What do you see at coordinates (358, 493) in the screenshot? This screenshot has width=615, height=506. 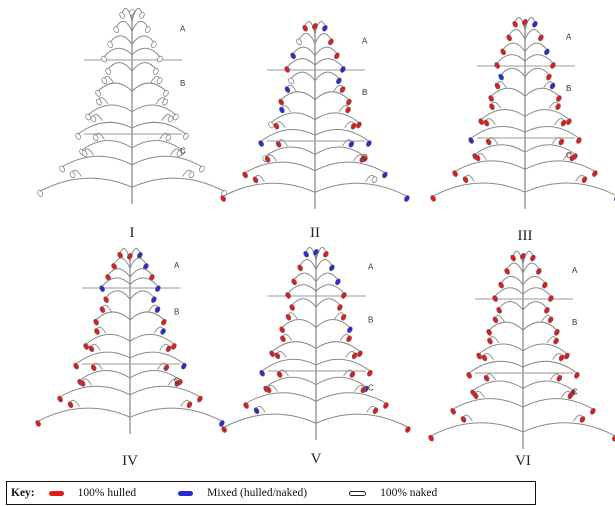 I see `naked-swatch-icon` at bounding box center [358, 493].